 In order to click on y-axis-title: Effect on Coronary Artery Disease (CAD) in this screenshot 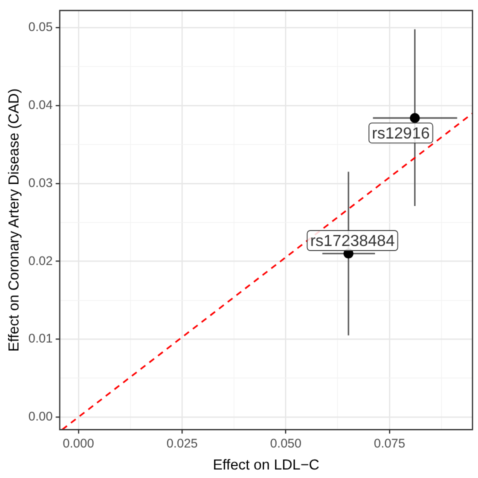, I will do `click(14, 220)`.